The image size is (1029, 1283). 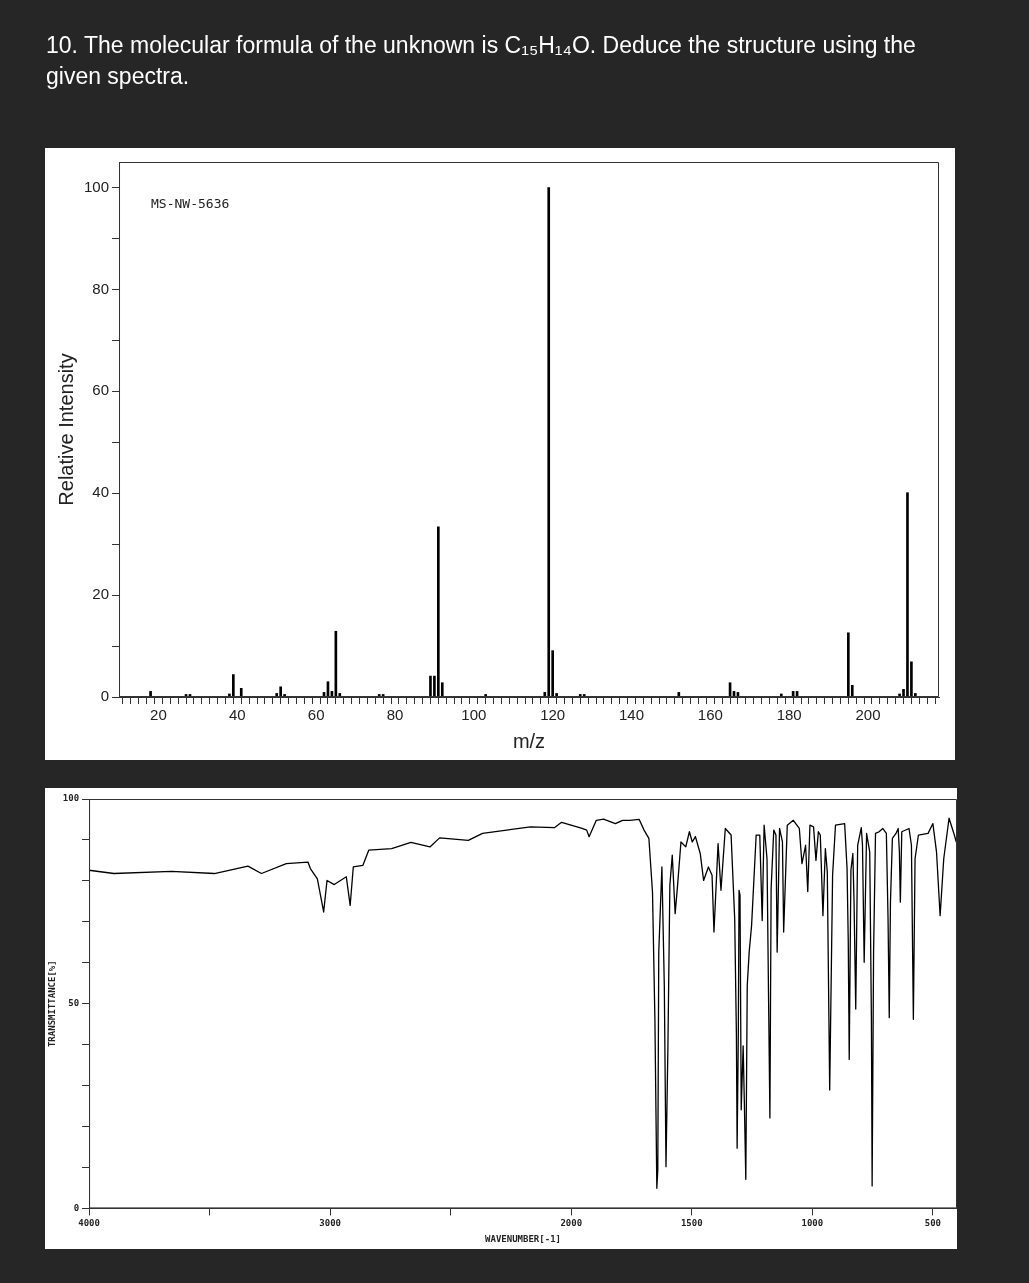 I want to click on x-tick-label: 3000, so click(x=330, y=1223).